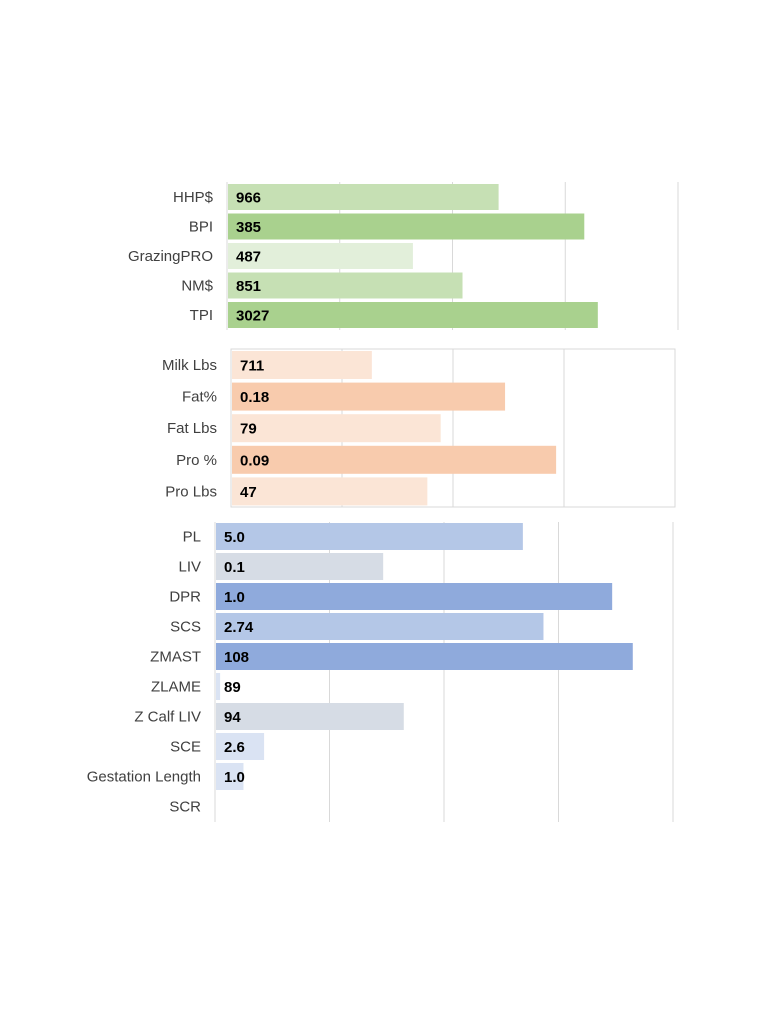 This screenshot has height=1009, width=776. I want to click on panel3-value-label: 5.0, so click(234, 537).